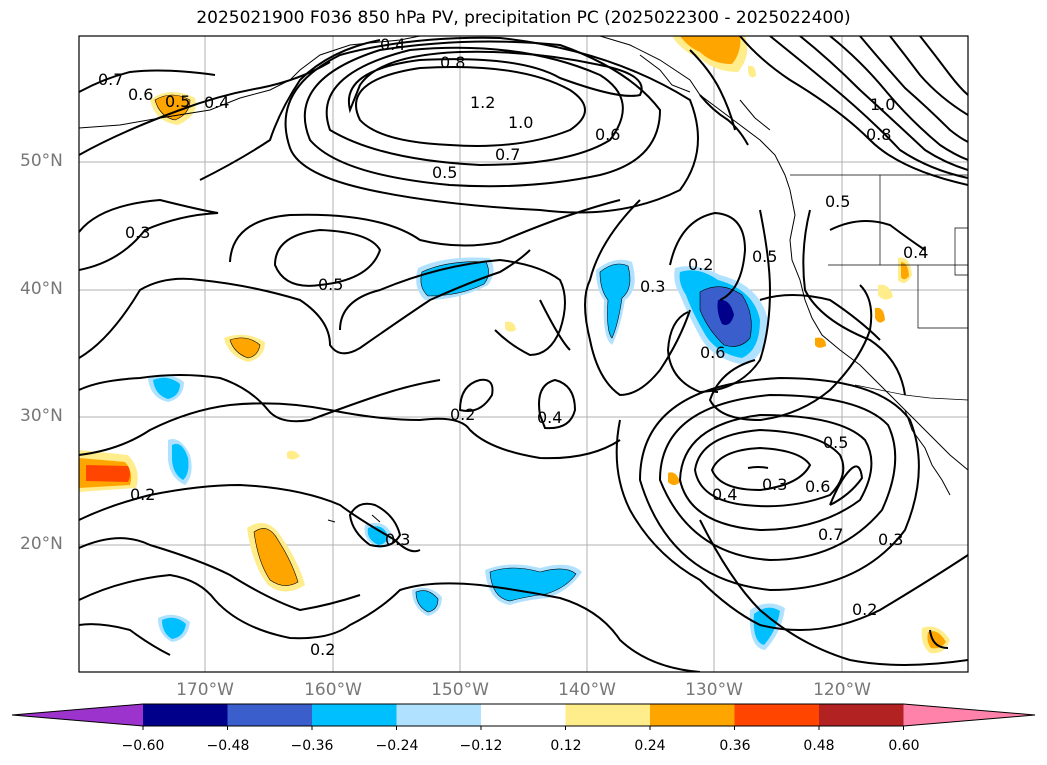  Describe the element at coordinates (205, 690) in the screenshot. I see `lon-label-170w: 170°W` at that location.